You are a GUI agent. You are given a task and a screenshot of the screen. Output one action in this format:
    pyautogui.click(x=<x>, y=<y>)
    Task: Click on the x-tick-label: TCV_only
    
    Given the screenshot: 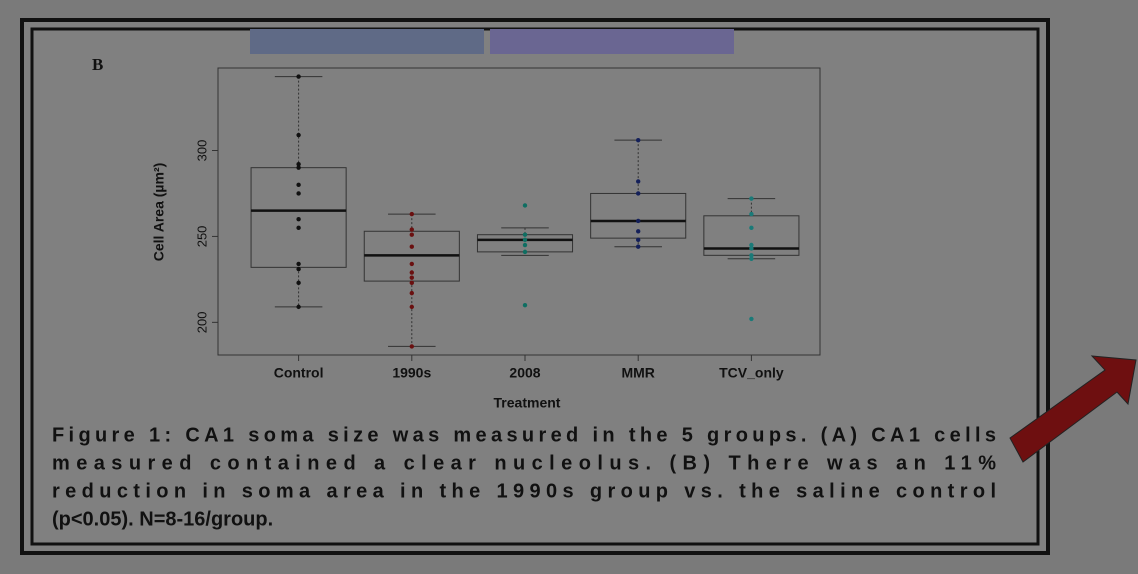 What is the action you would take?
    pyautogui.click(x=751, y=373)
    